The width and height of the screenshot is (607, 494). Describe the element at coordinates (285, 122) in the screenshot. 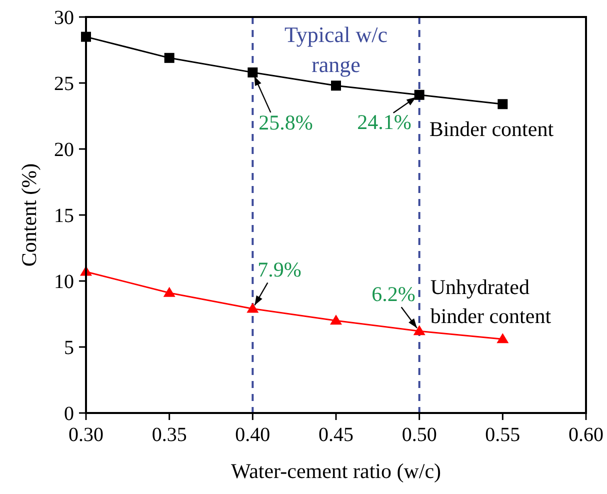

I see `data-label: 25.8%` at that location.